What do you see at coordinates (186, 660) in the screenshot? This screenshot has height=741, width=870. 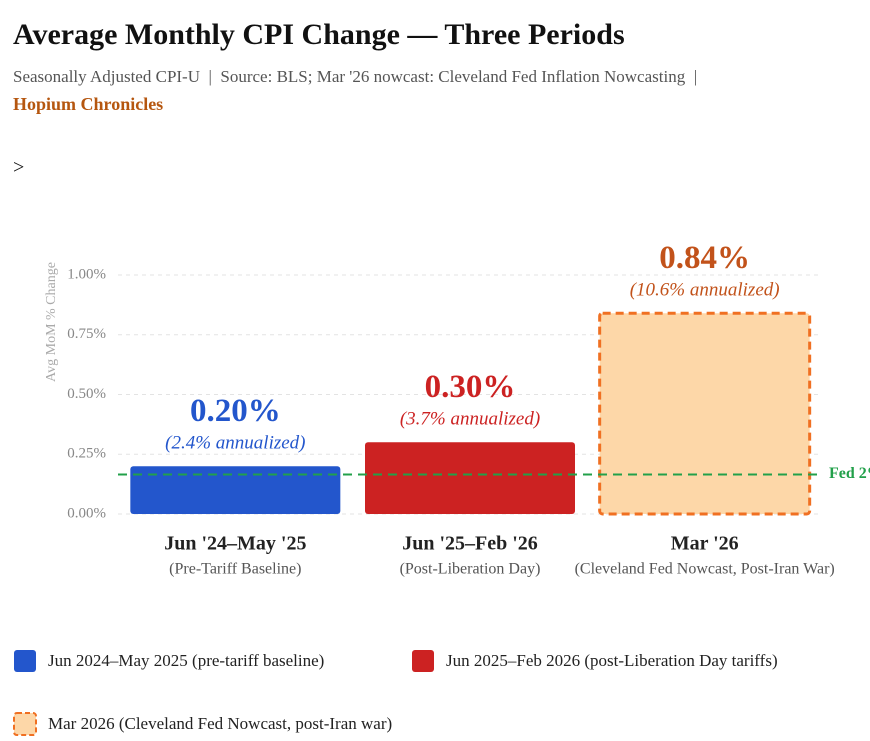 I see `legend-label: Jun 2024–May 2025 (pre-tariff baseline)` at bounding box center [186, 660].